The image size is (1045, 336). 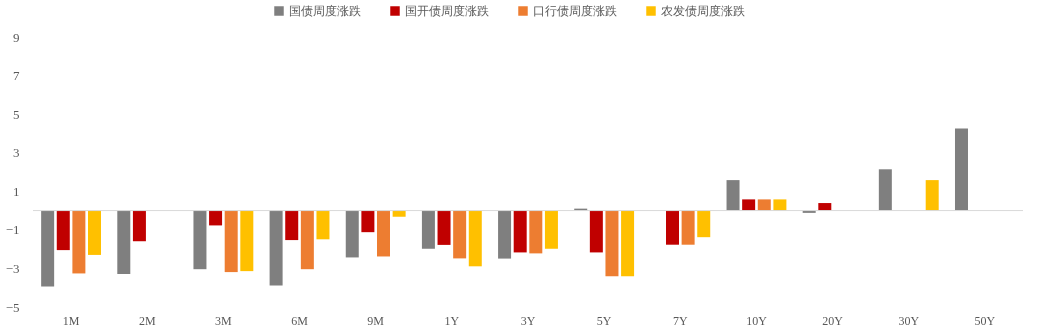 What do you see at coordinates (909, 320) in the screenshot?
I see `x-tick-label: 30Y` at bounding box center [909, 320].